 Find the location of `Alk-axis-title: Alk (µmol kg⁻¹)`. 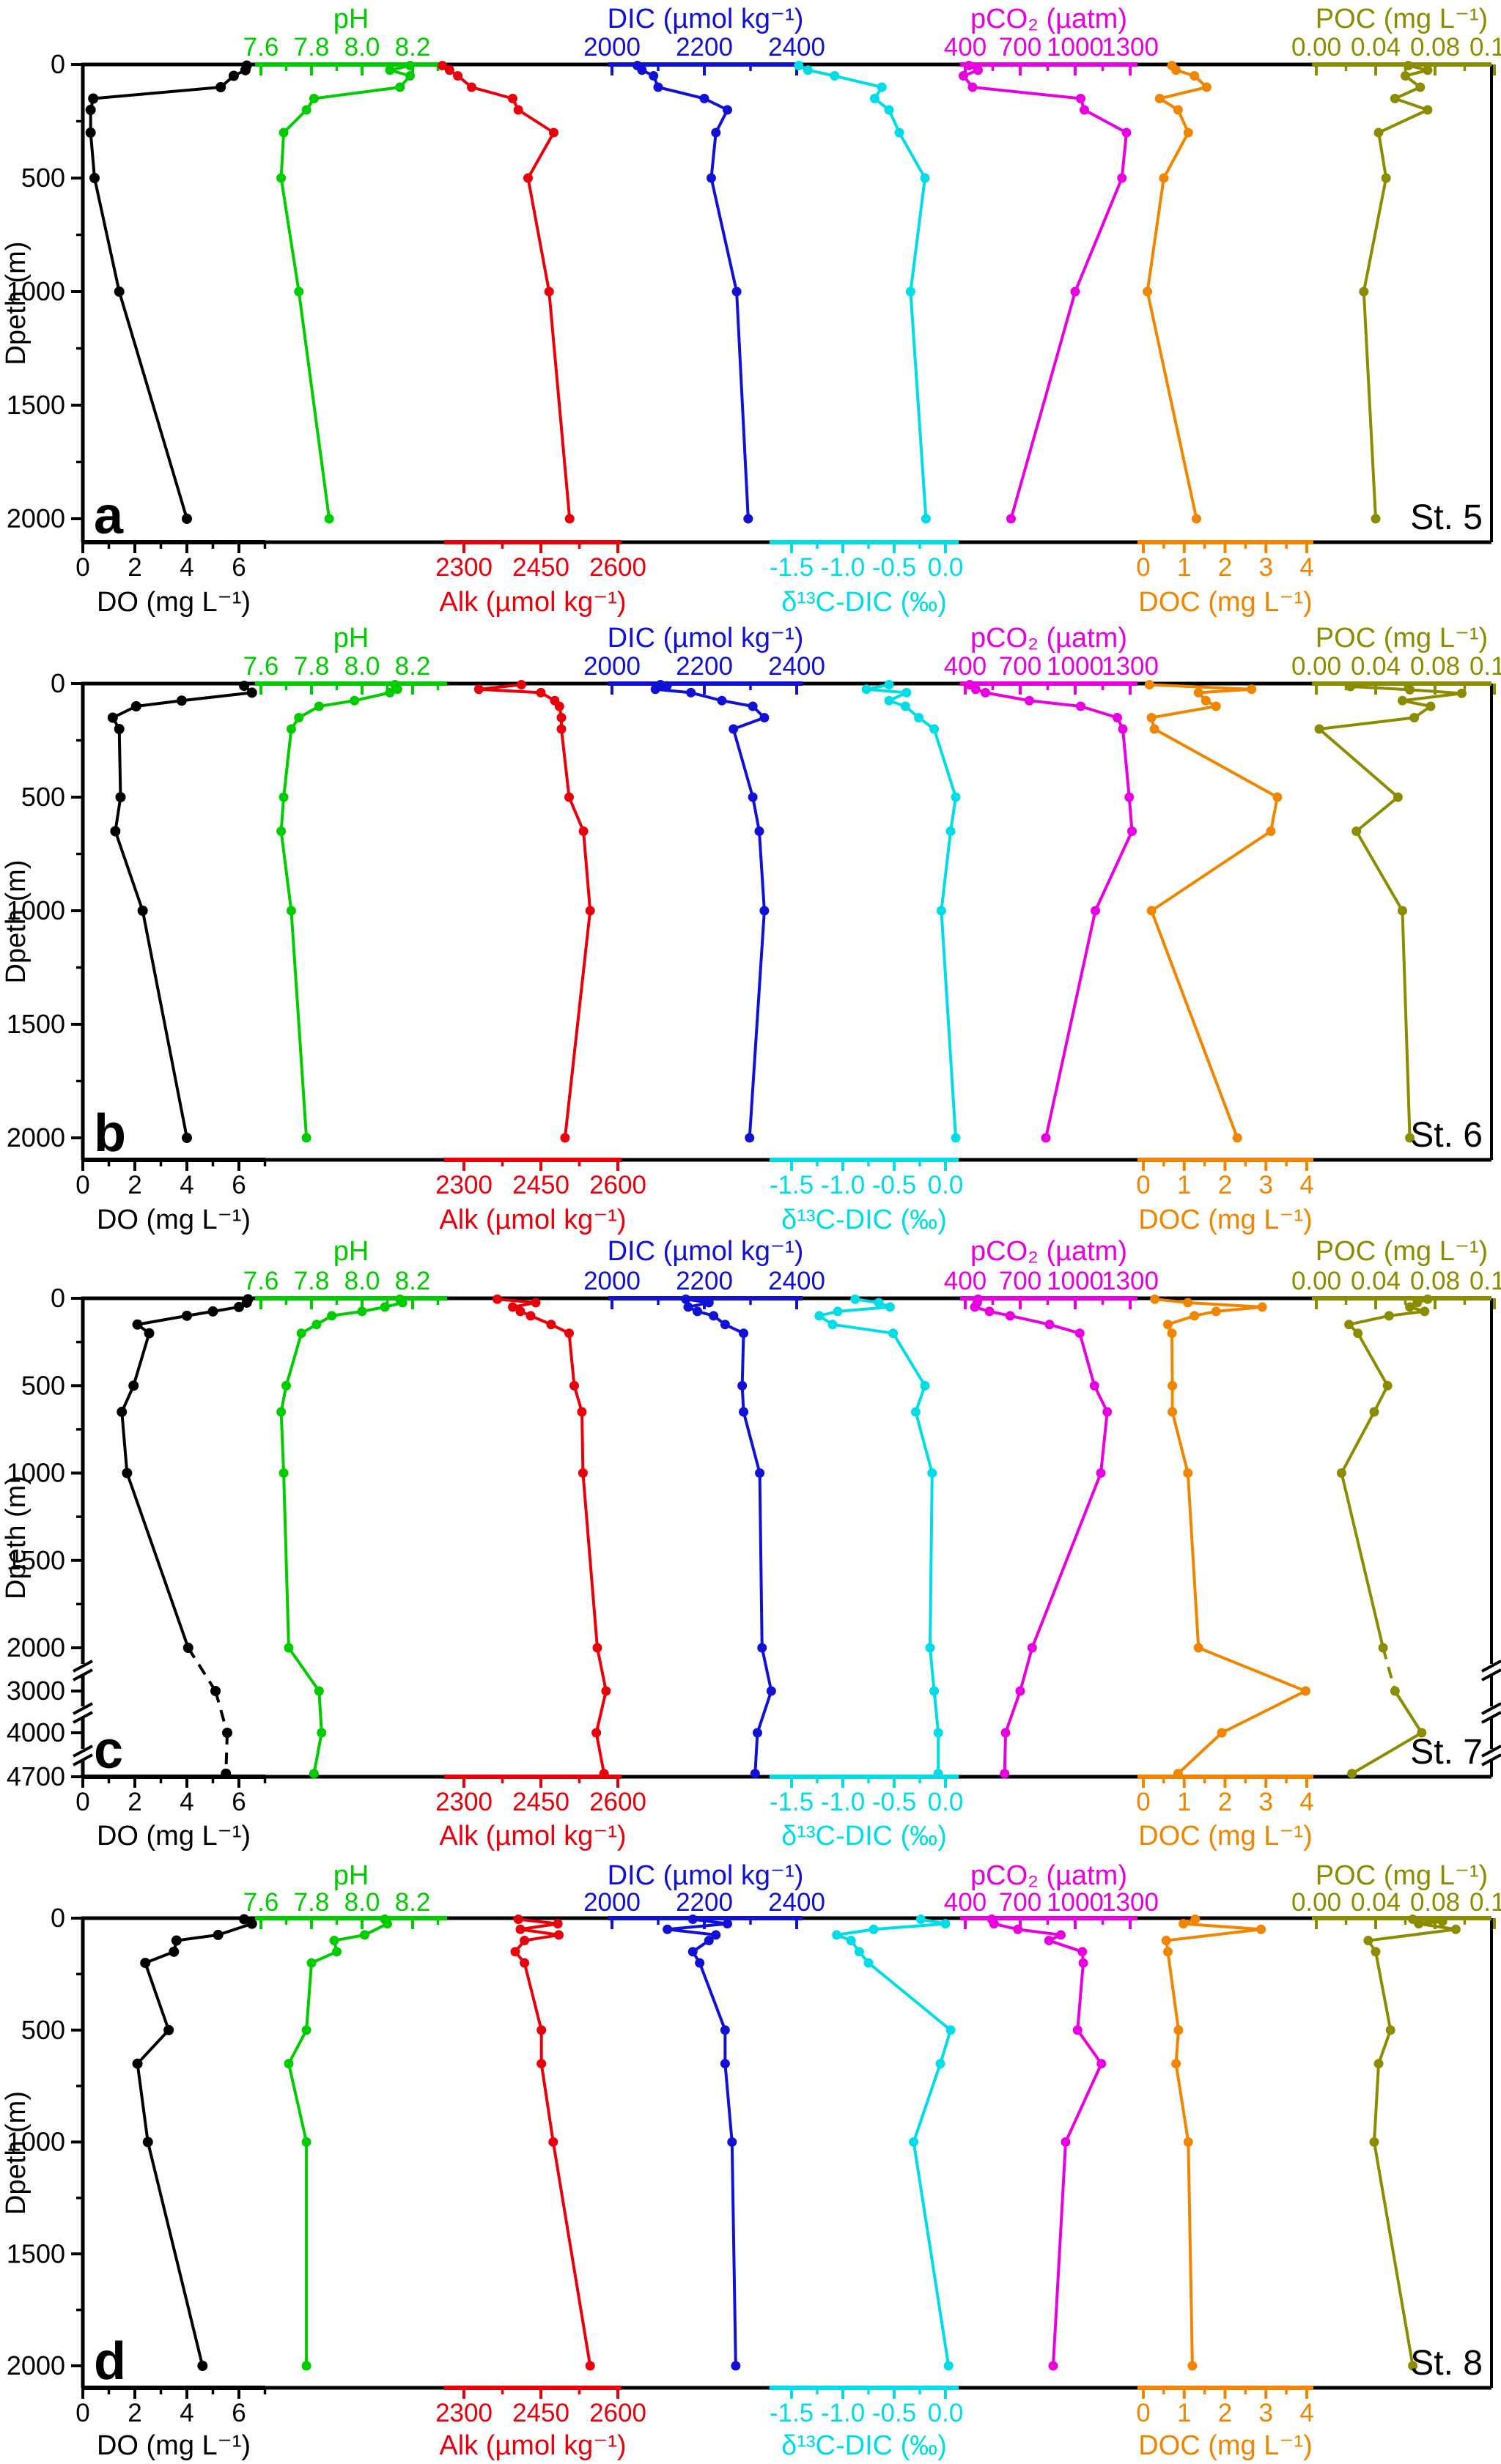

Alk-axis-title: Alk (µmol kg⁻¹) is located at coordinates (532, 602).